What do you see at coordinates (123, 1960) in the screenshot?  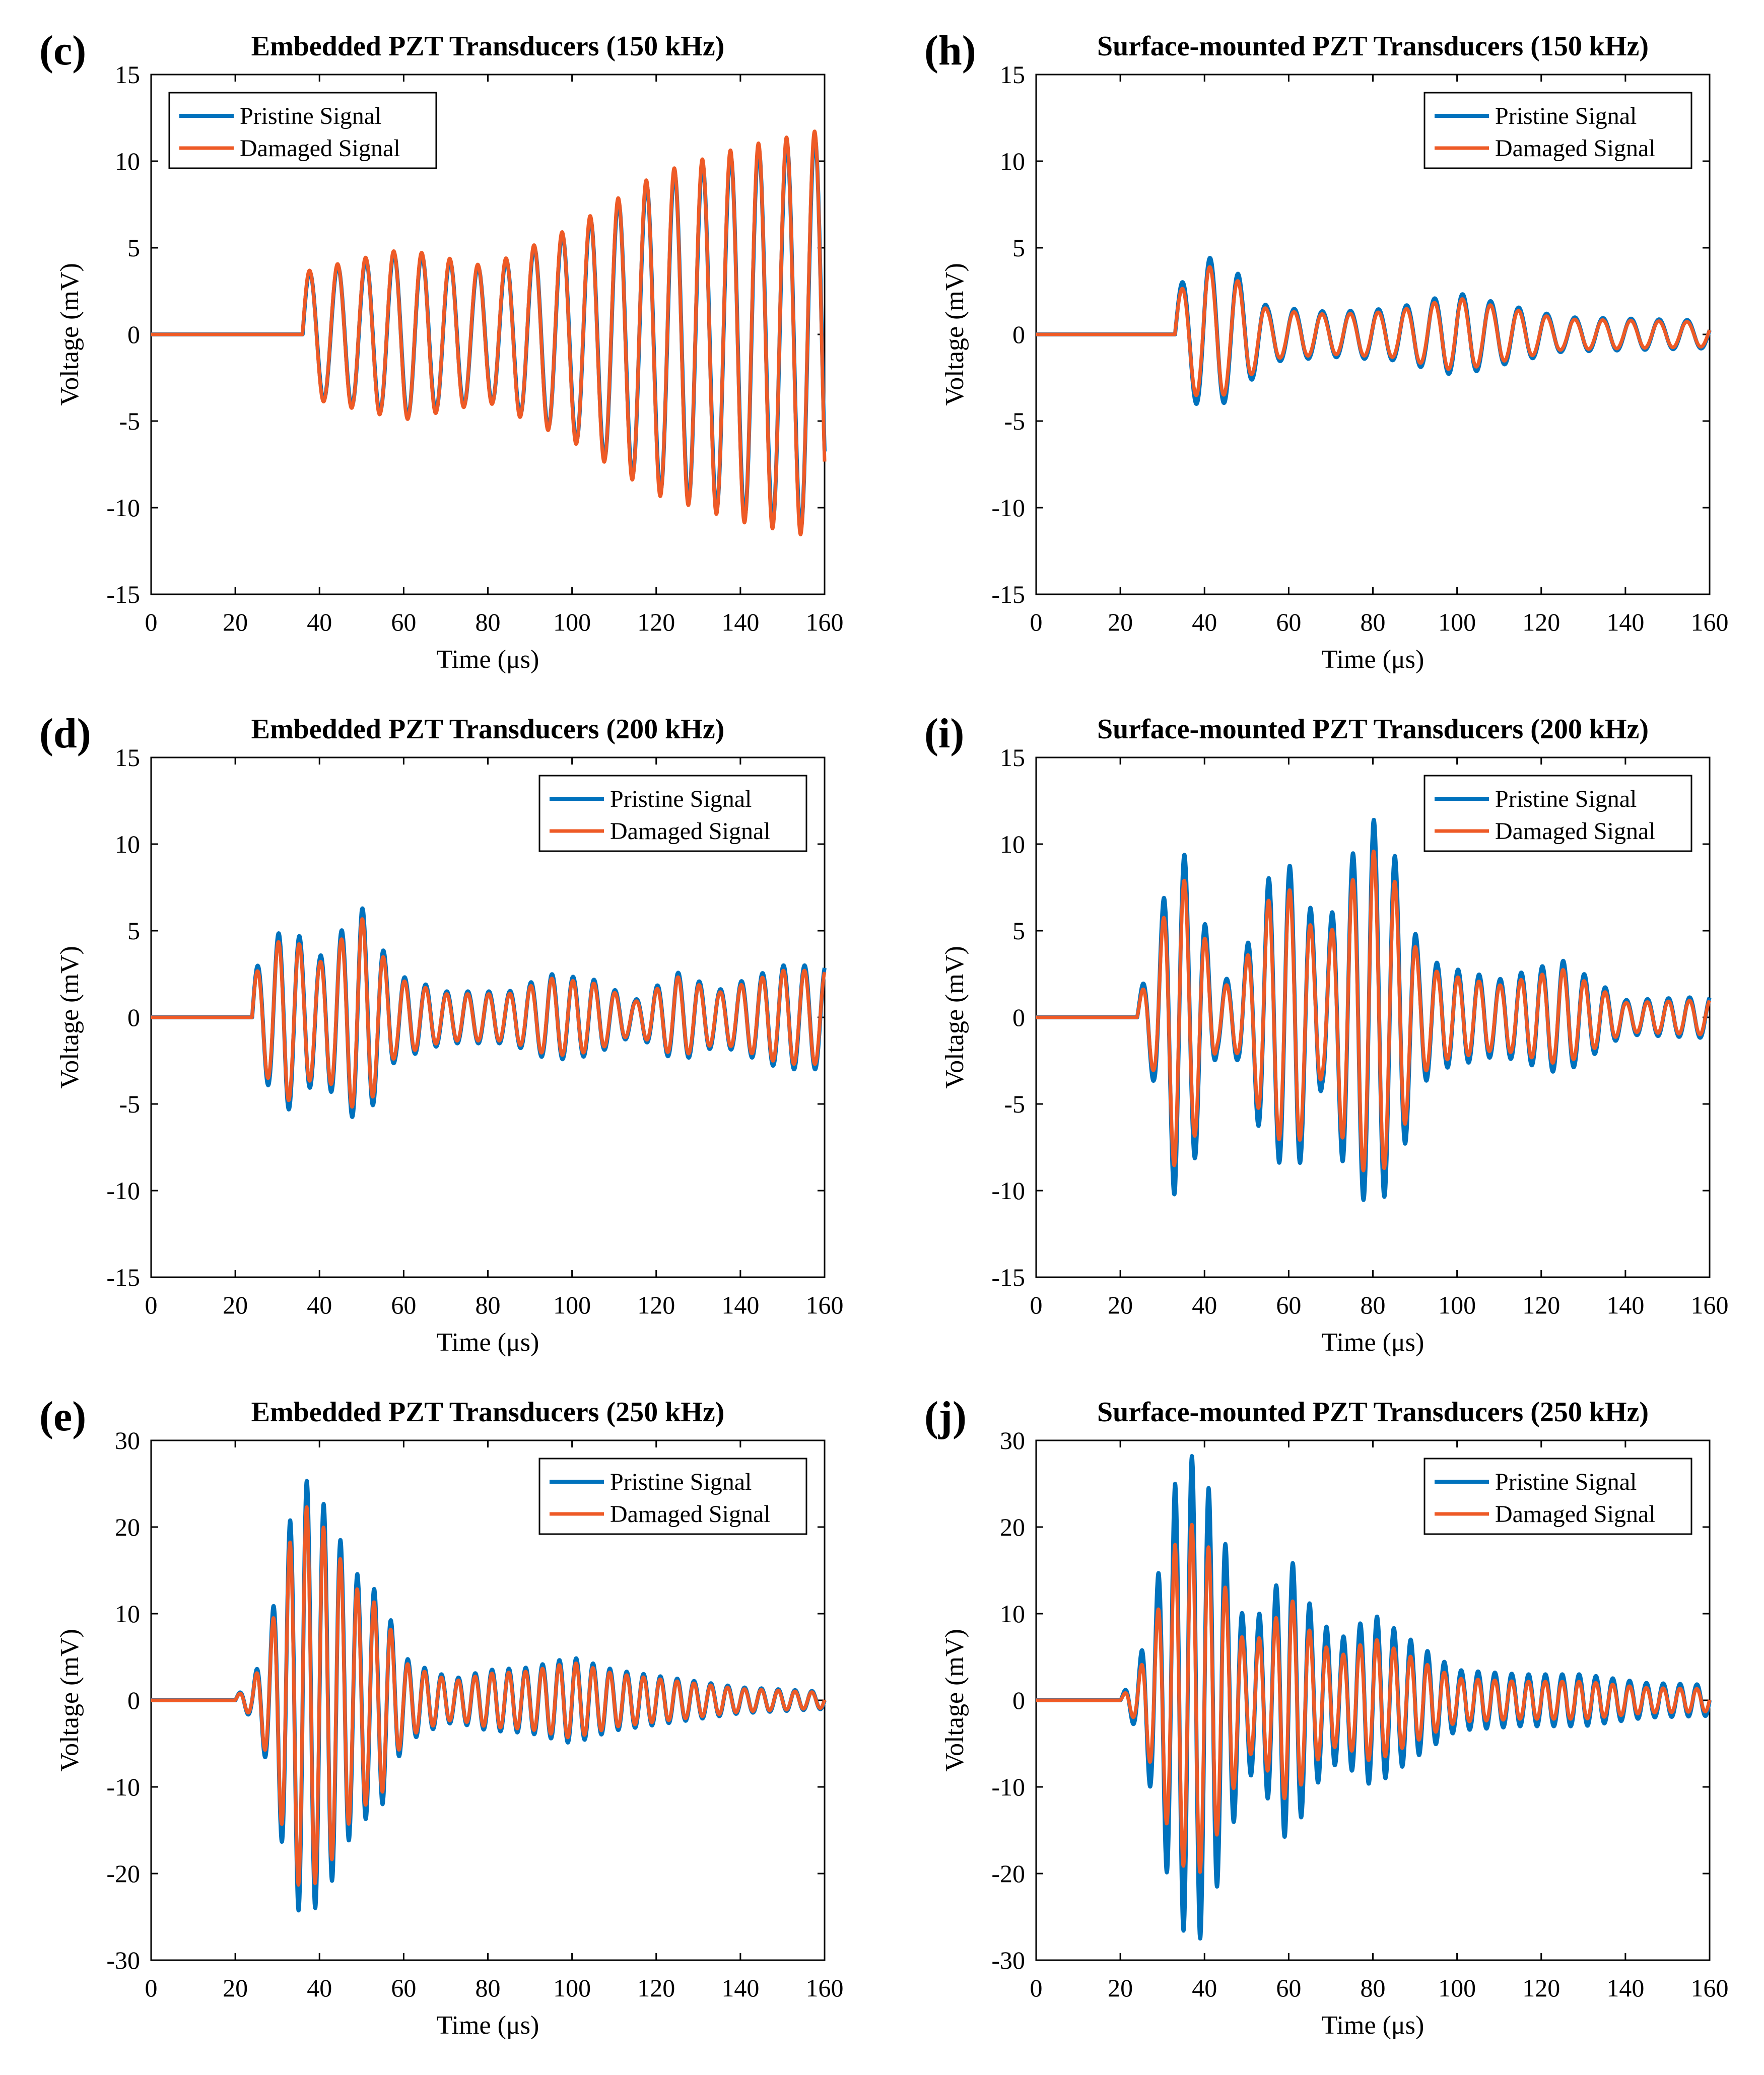 I see `y-tick-label: -30` at bounding box center [123, 1960].